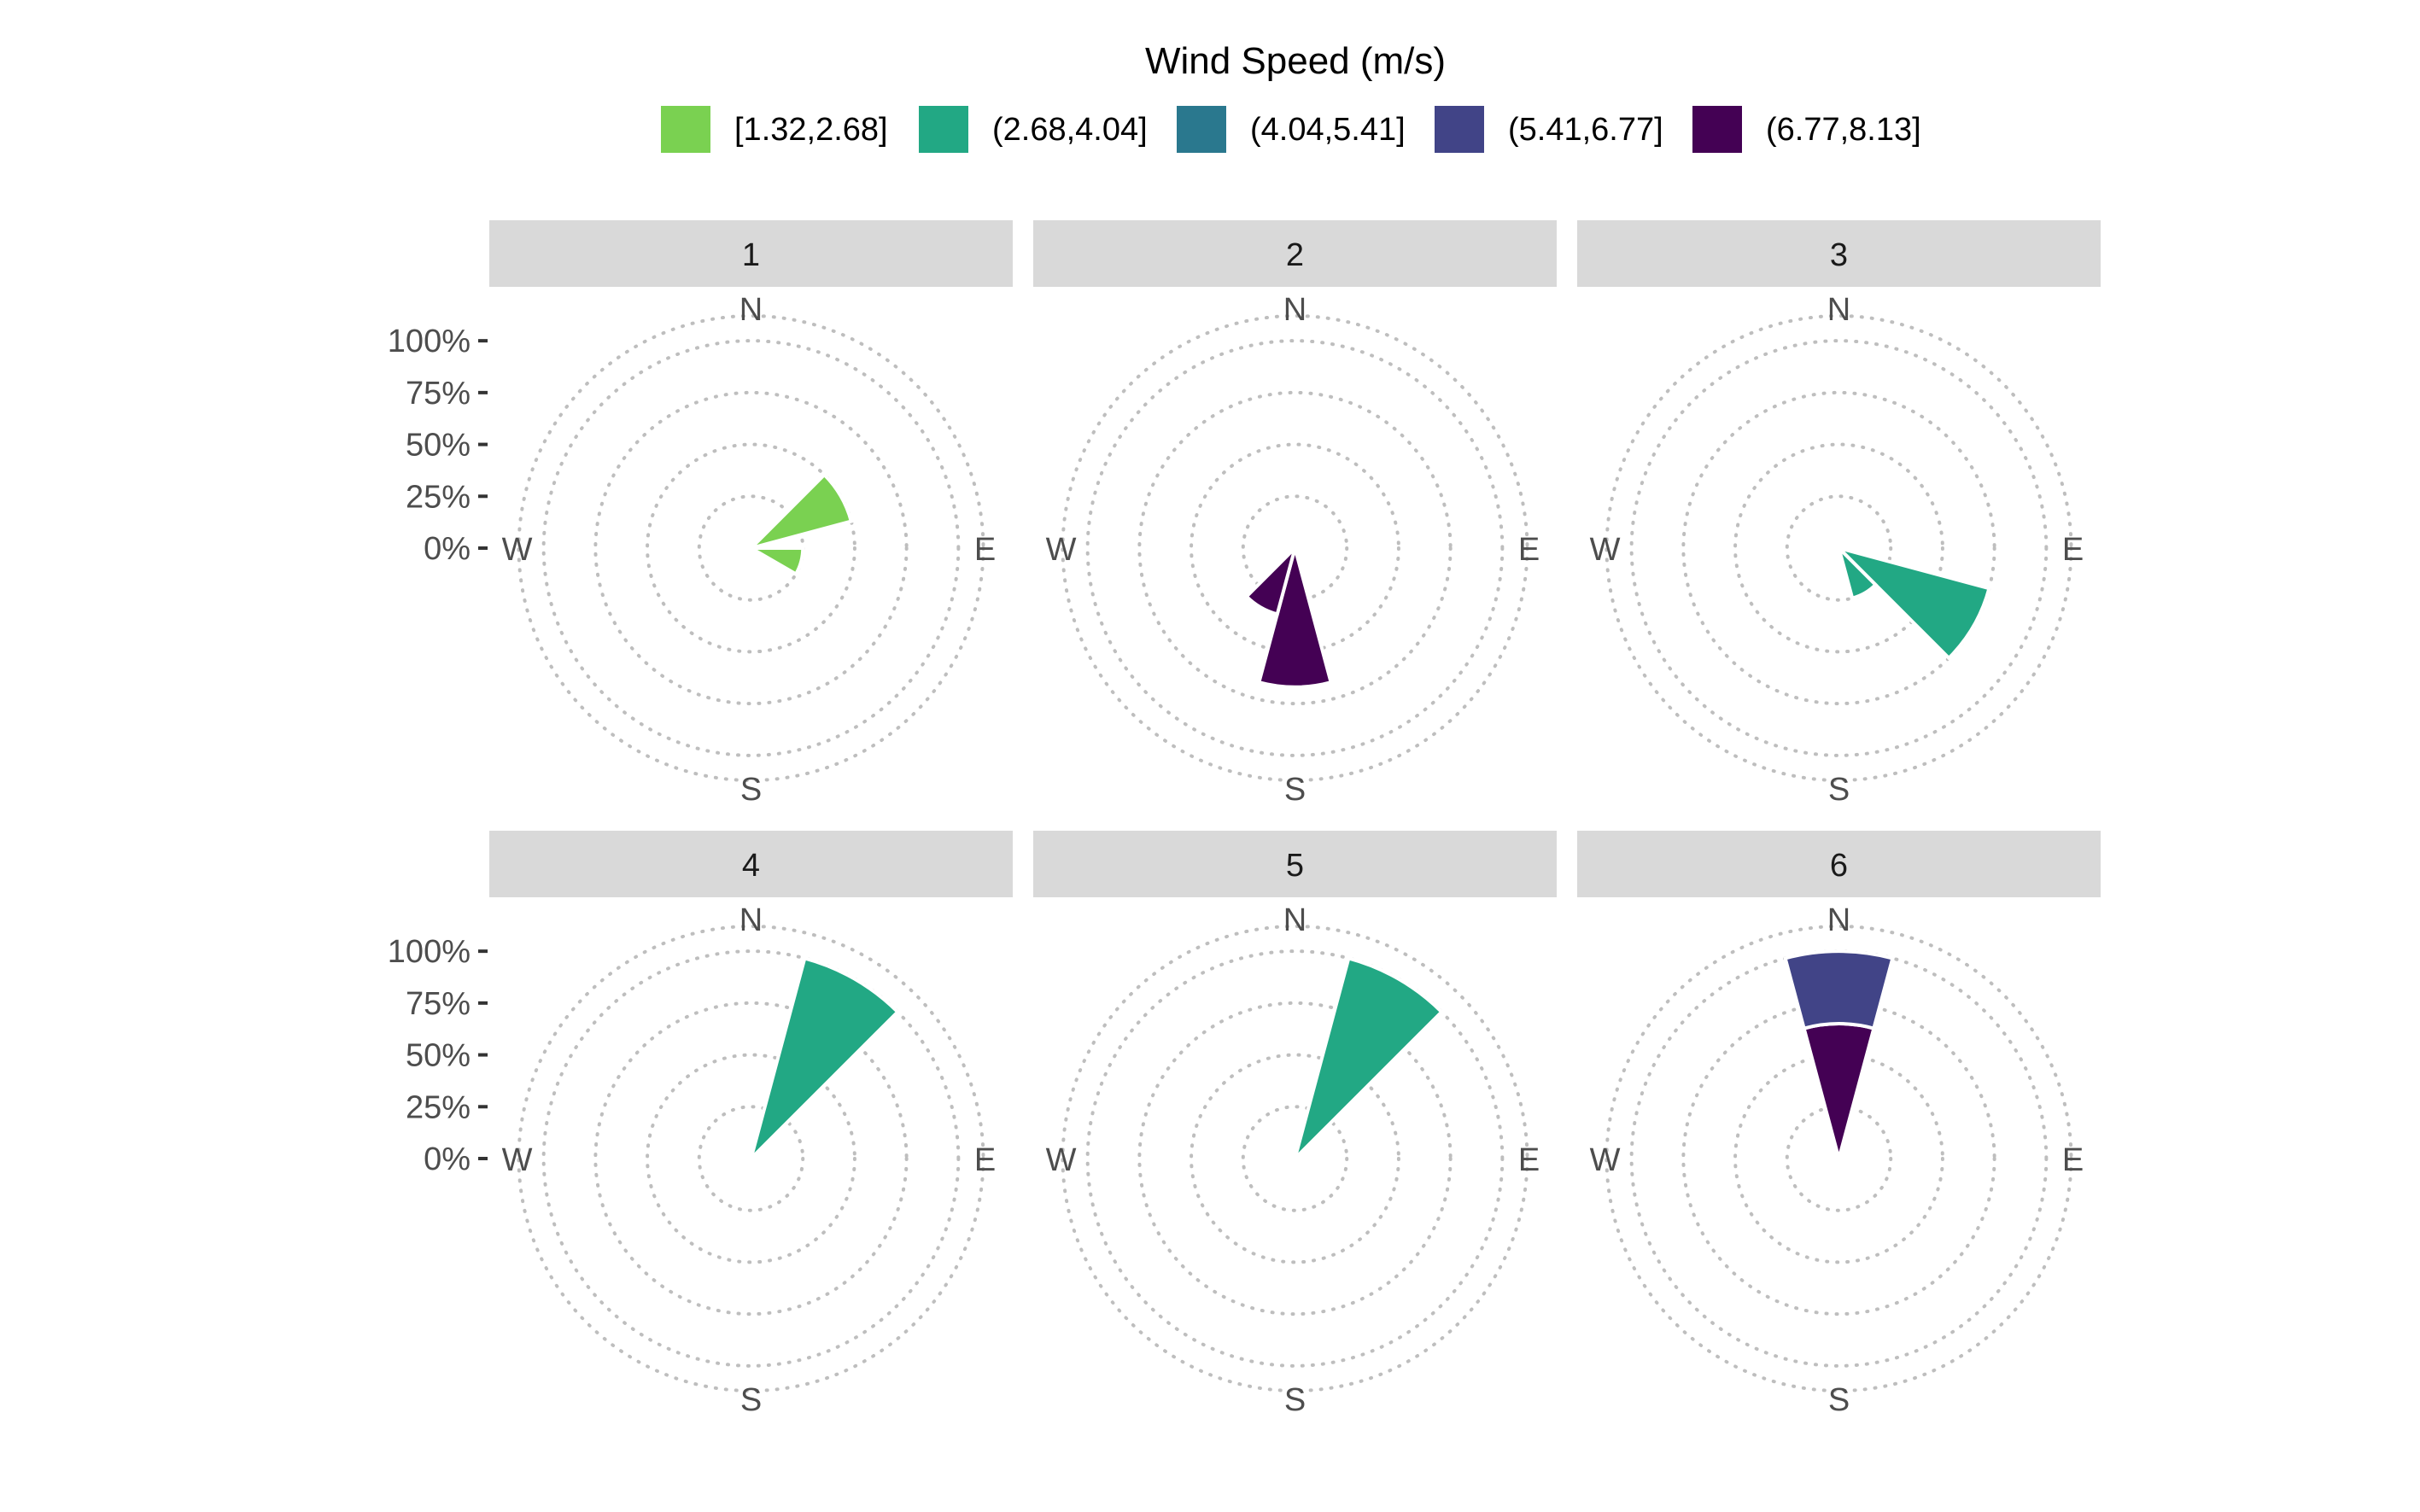  What do you see at coordinates (1328, 130) in the screenshot?
I see `legend-label: (4.04,5.41]` at bounding box center [1328, 130].